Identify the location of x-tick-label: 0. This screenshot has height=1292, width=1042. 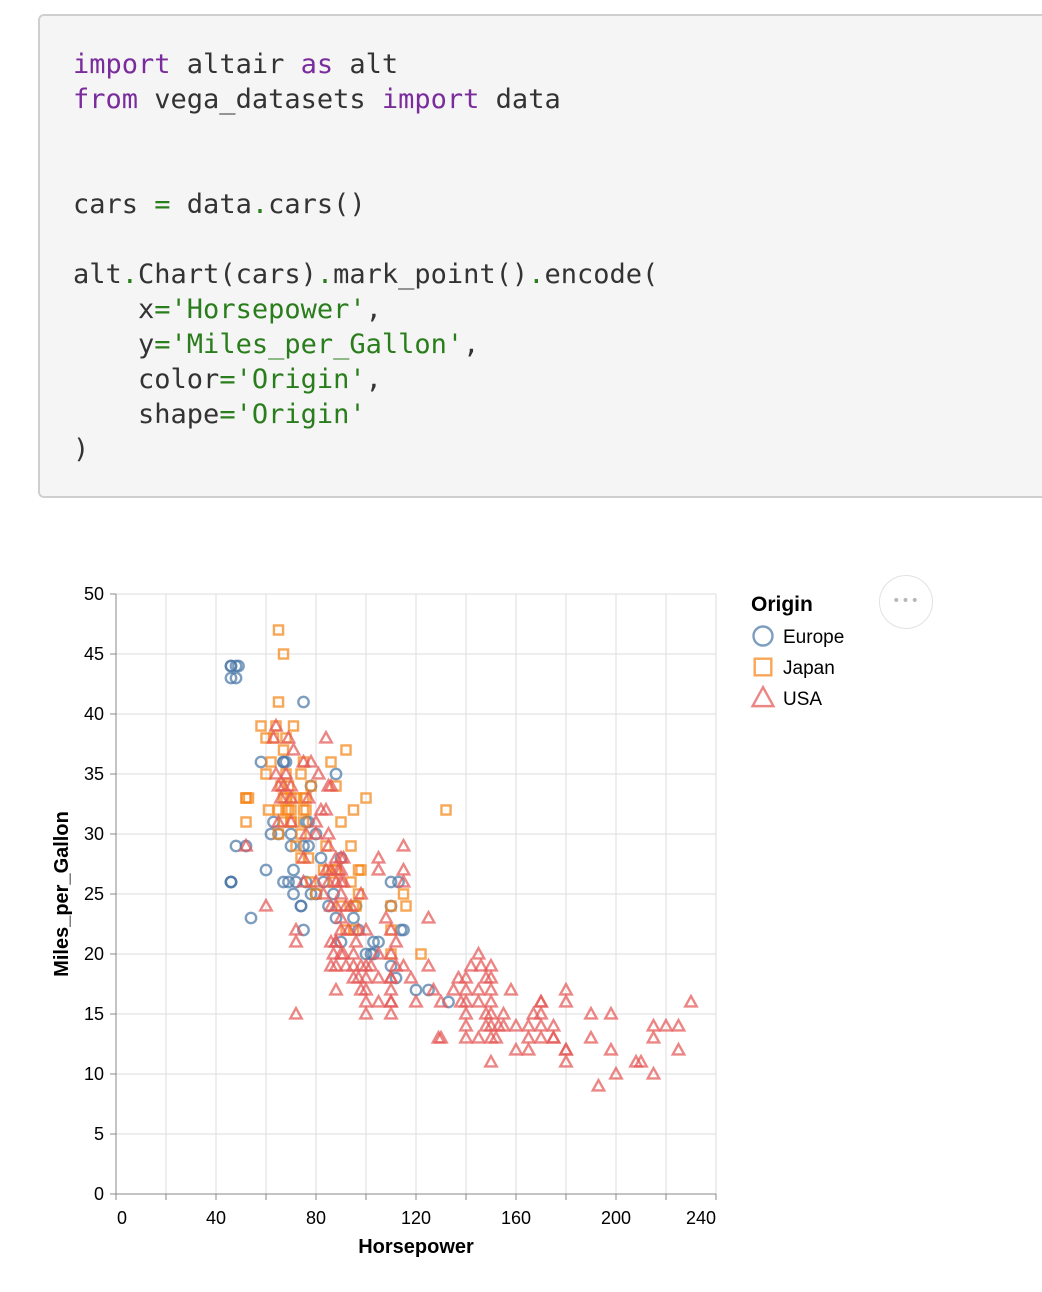
(122, 1218).